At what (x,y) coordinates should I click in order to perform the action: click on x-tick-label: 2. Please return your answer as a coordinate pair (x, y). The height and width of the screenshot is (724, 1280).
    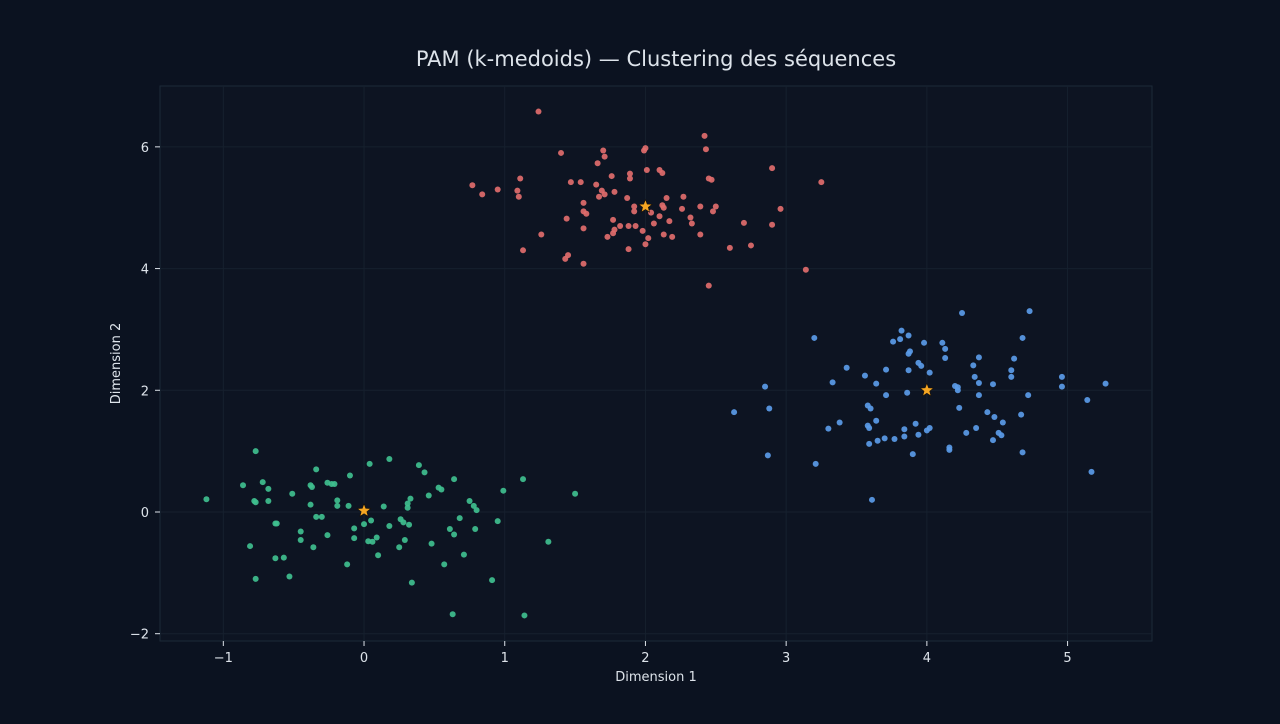
    Looking at the image, I should click on (645, 658).